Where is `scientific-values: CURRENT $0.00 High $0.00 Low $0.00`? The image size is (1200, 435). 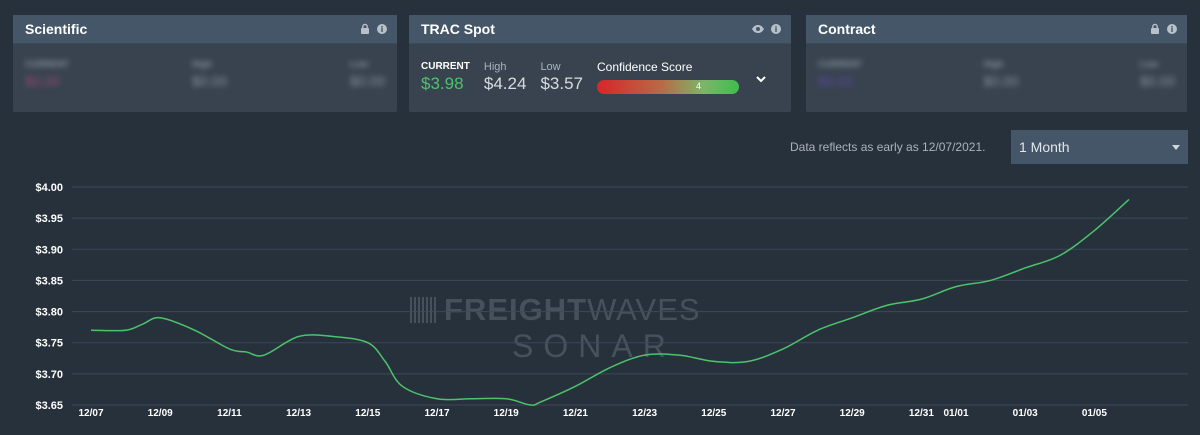 scientific-values: CURRENT $0.00 High $0.00 Low $0.00 is located at coordinates (205, 74).